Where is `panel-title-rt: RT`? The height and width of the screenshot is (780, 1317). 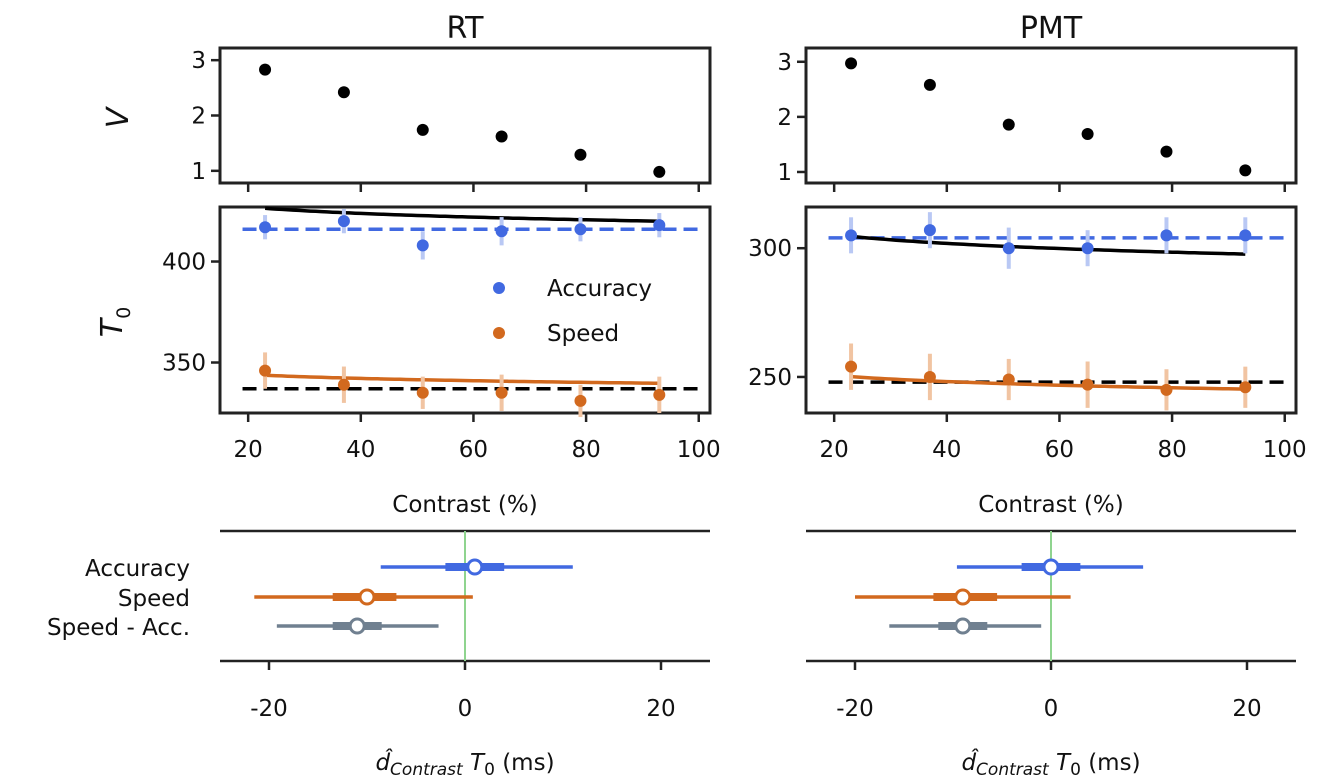
panel-title-rt: RT is located at coordinates (466, 28).